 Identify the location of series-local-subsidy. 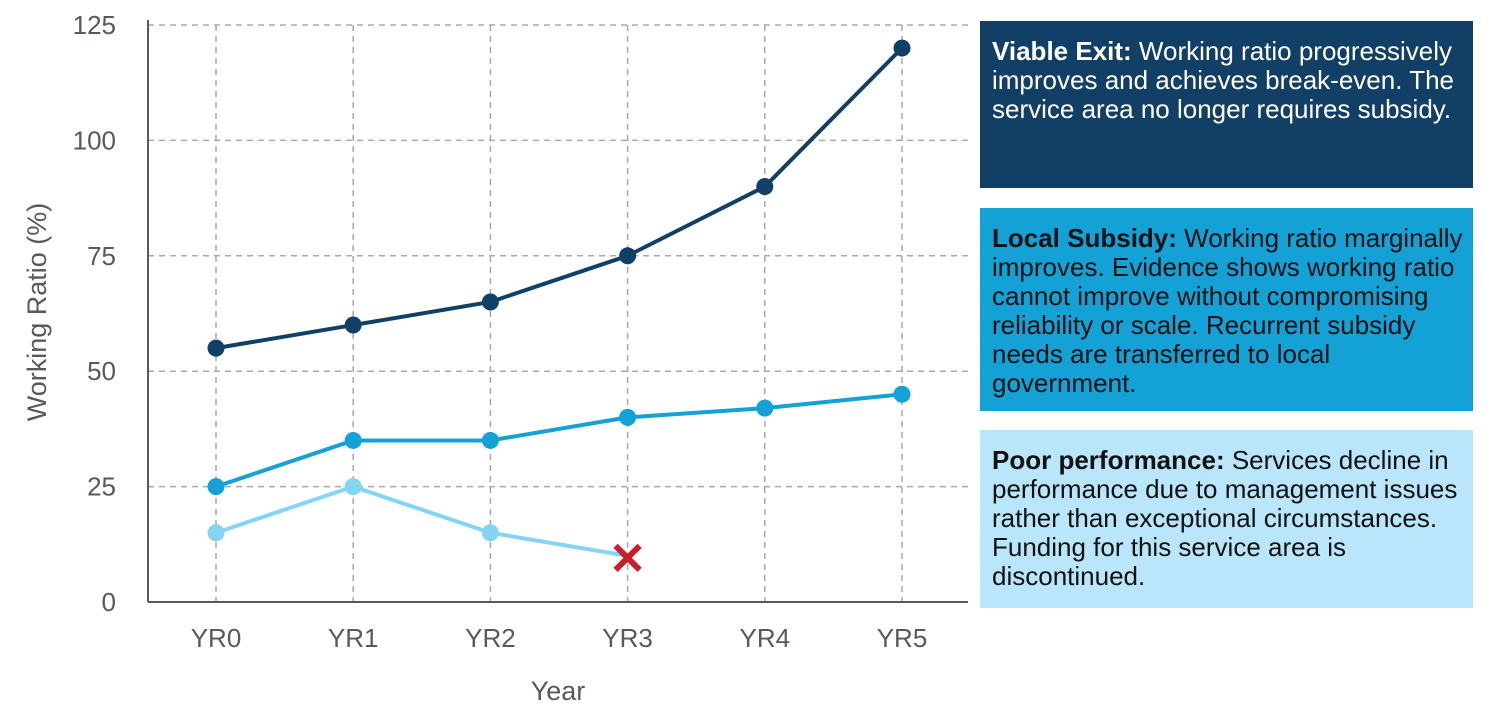
(559, 440).